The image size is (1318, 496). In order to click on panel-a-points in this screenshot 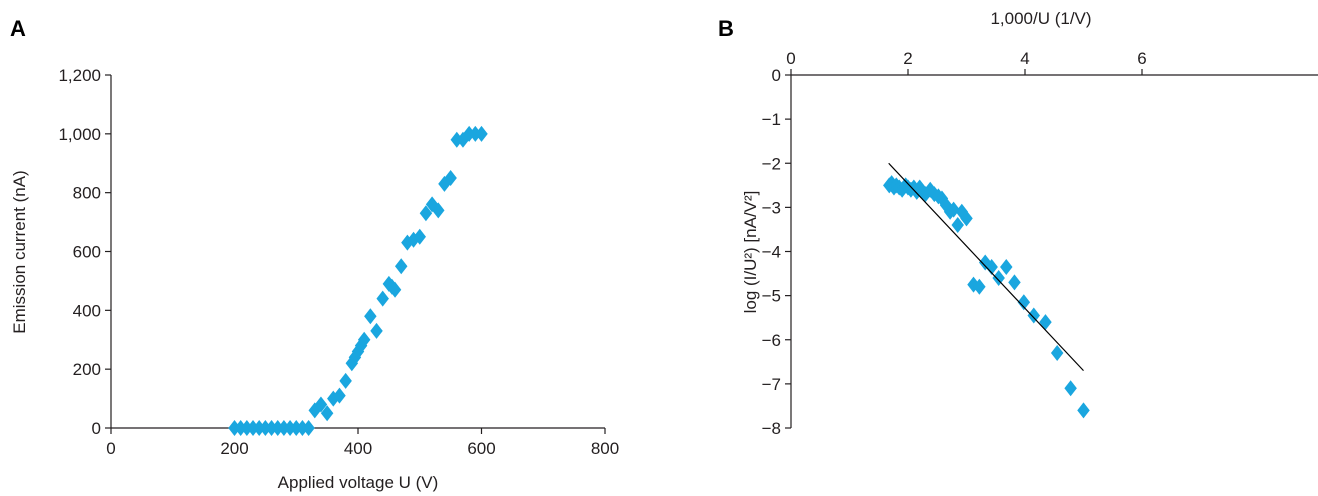, I will do `click(358, 280)`.